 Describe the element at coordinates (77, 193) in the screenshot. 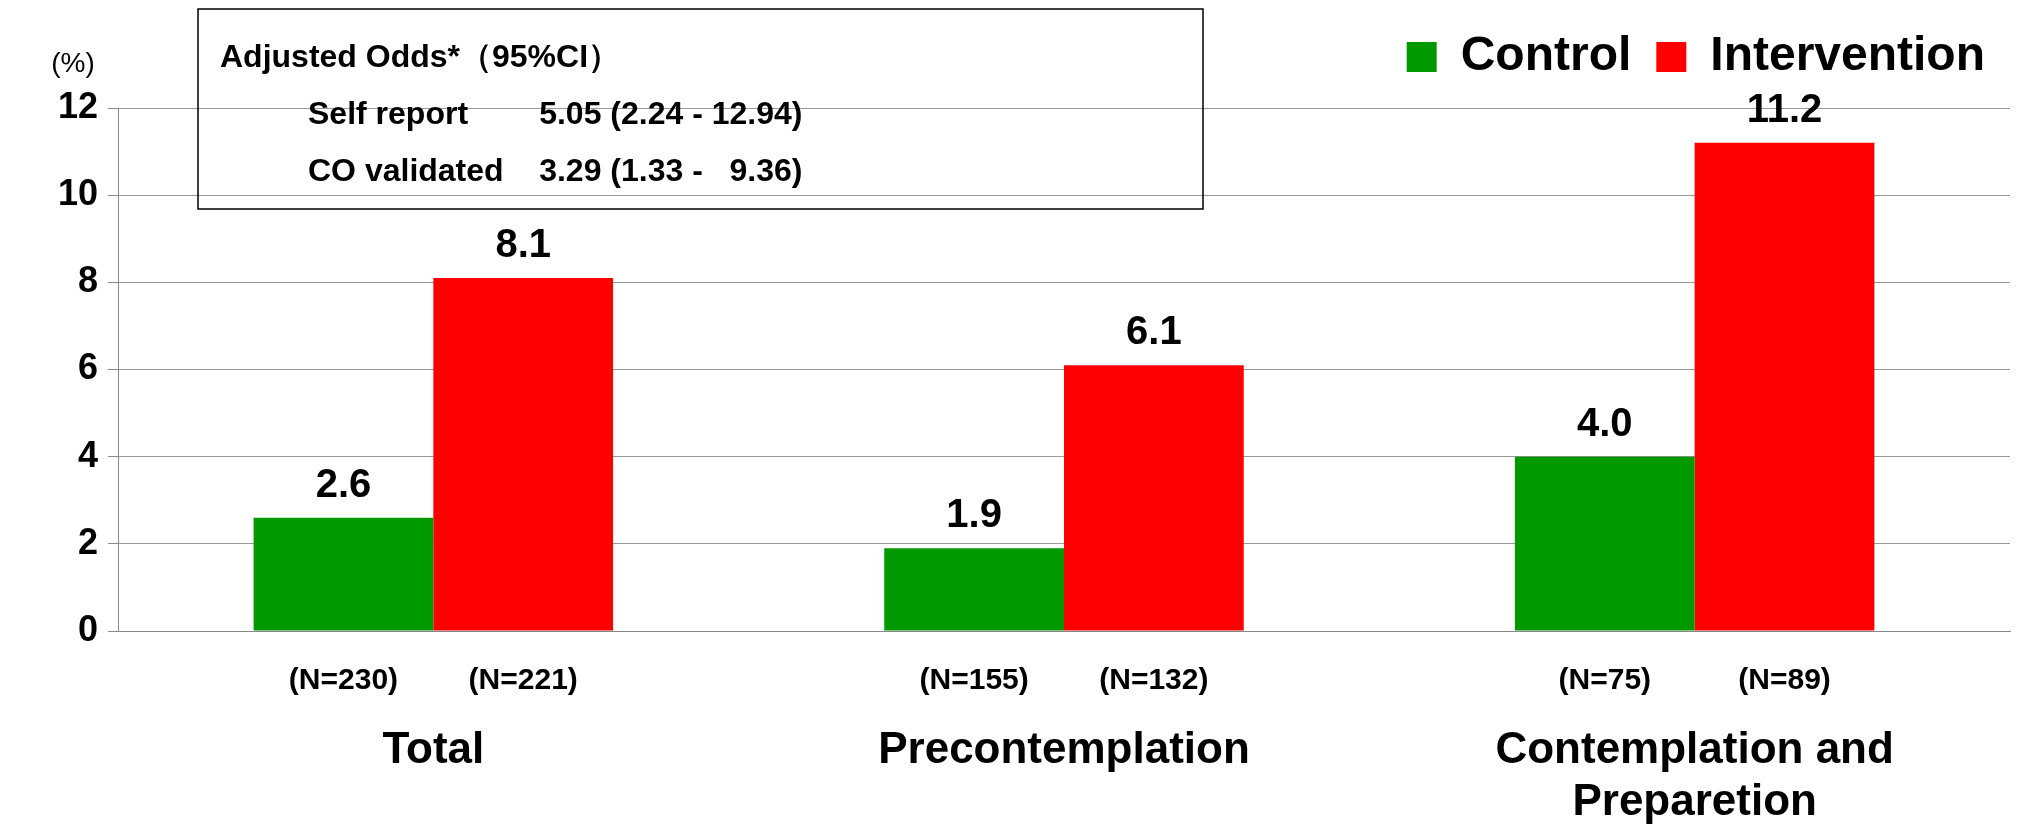

I see `y-tick-label: 10` at that location.